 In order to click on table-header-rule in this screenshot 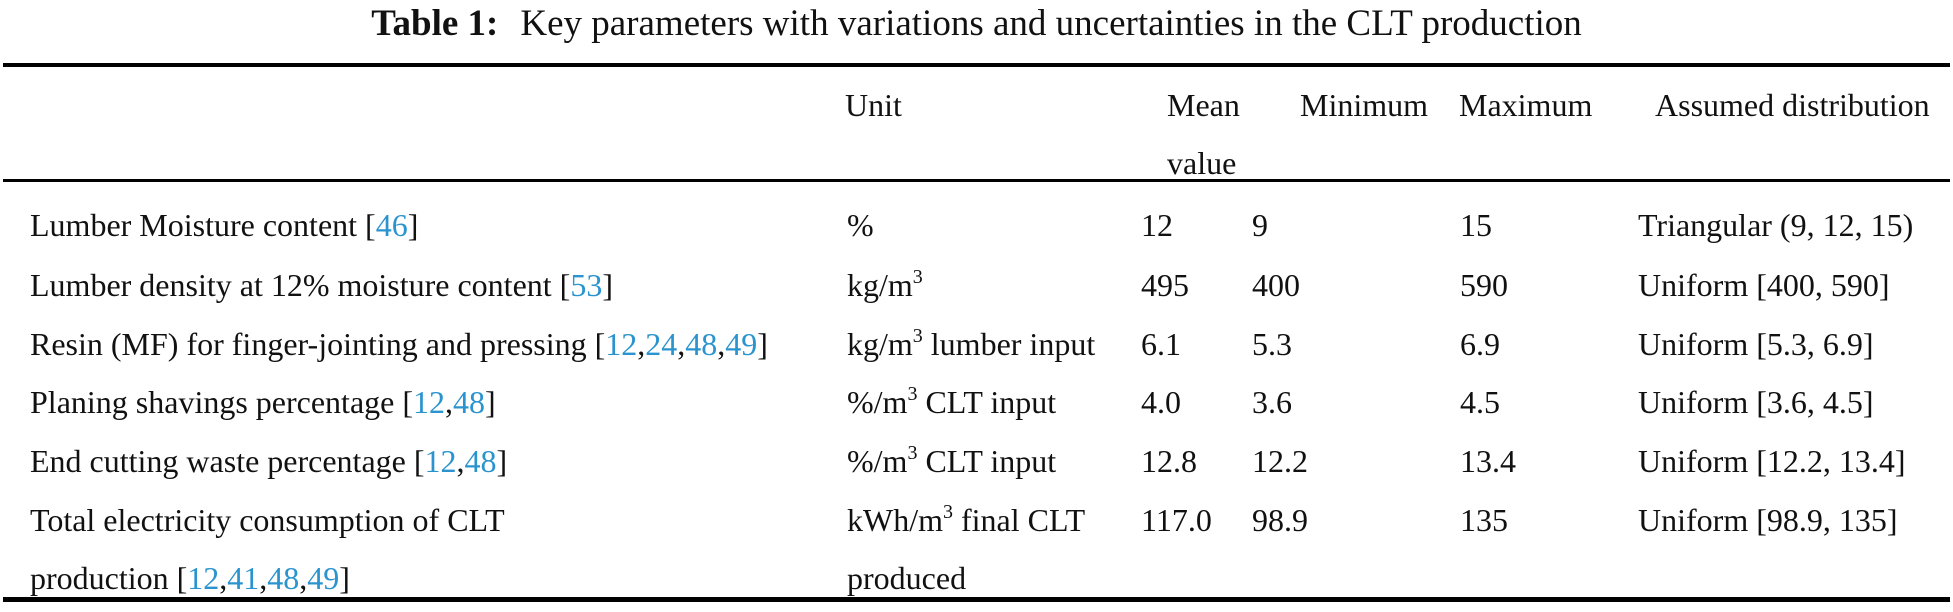, I will do `click(976, 180)`.